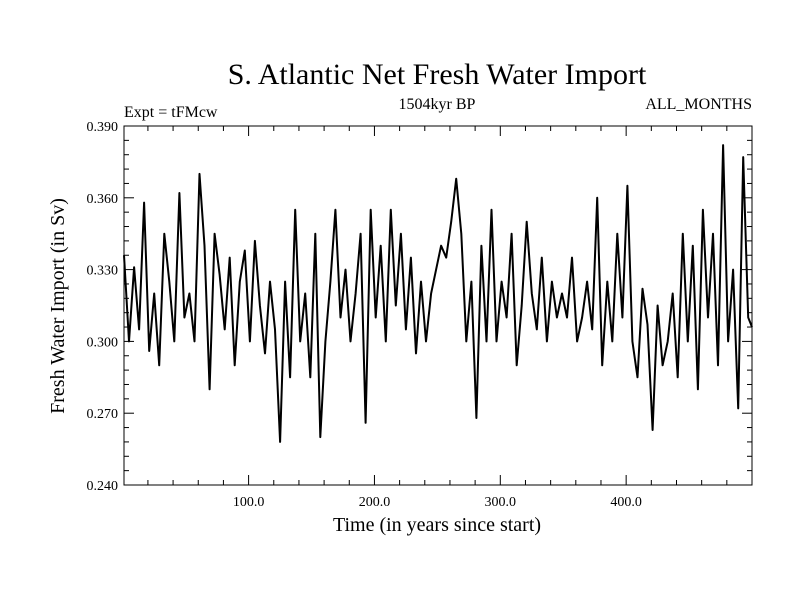 The image size is (800, 600). Describe the element at coordinates (437, 502) in the screenshot. I see `x-axis-tick-labels: 100.0 200.0 300.0 400.0` at that location.